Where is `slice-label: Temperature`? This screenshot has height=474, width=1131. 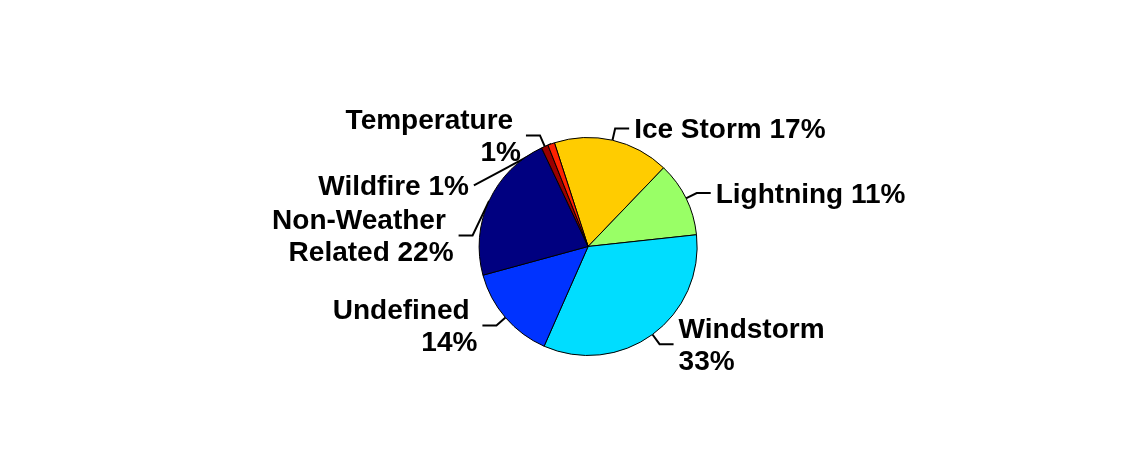 slice-label: Temperature is located at coordinates (433, 119).